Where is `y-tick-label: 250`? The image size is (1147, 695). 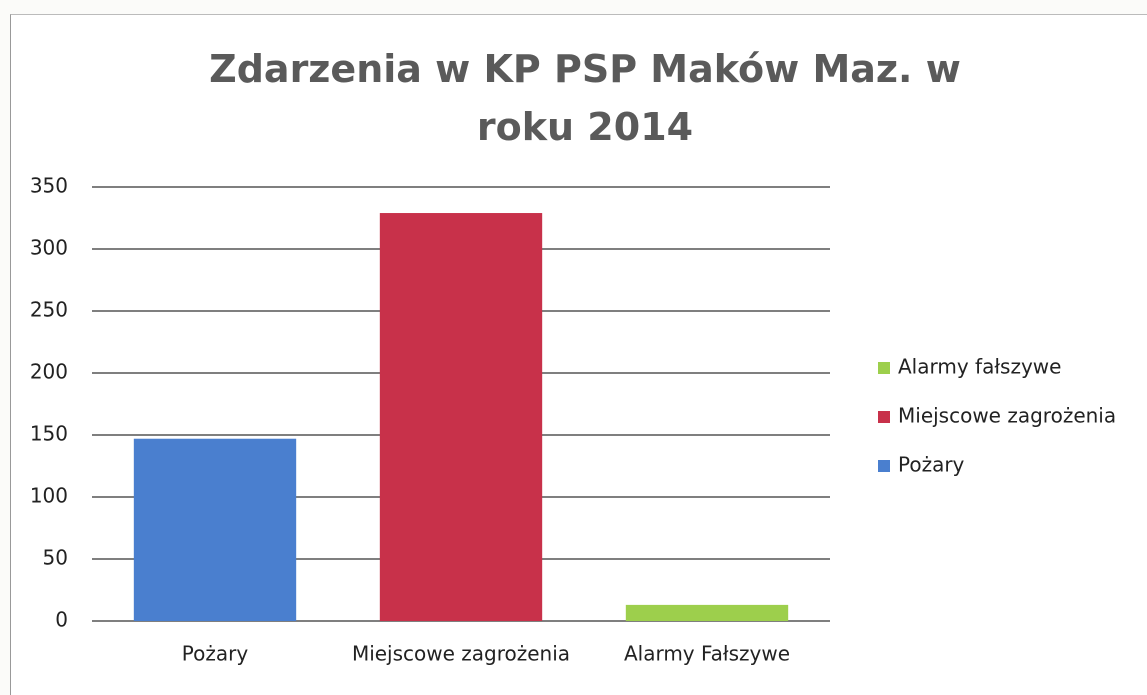 y-tick-label: 250 is located at coordinates (49, 310).